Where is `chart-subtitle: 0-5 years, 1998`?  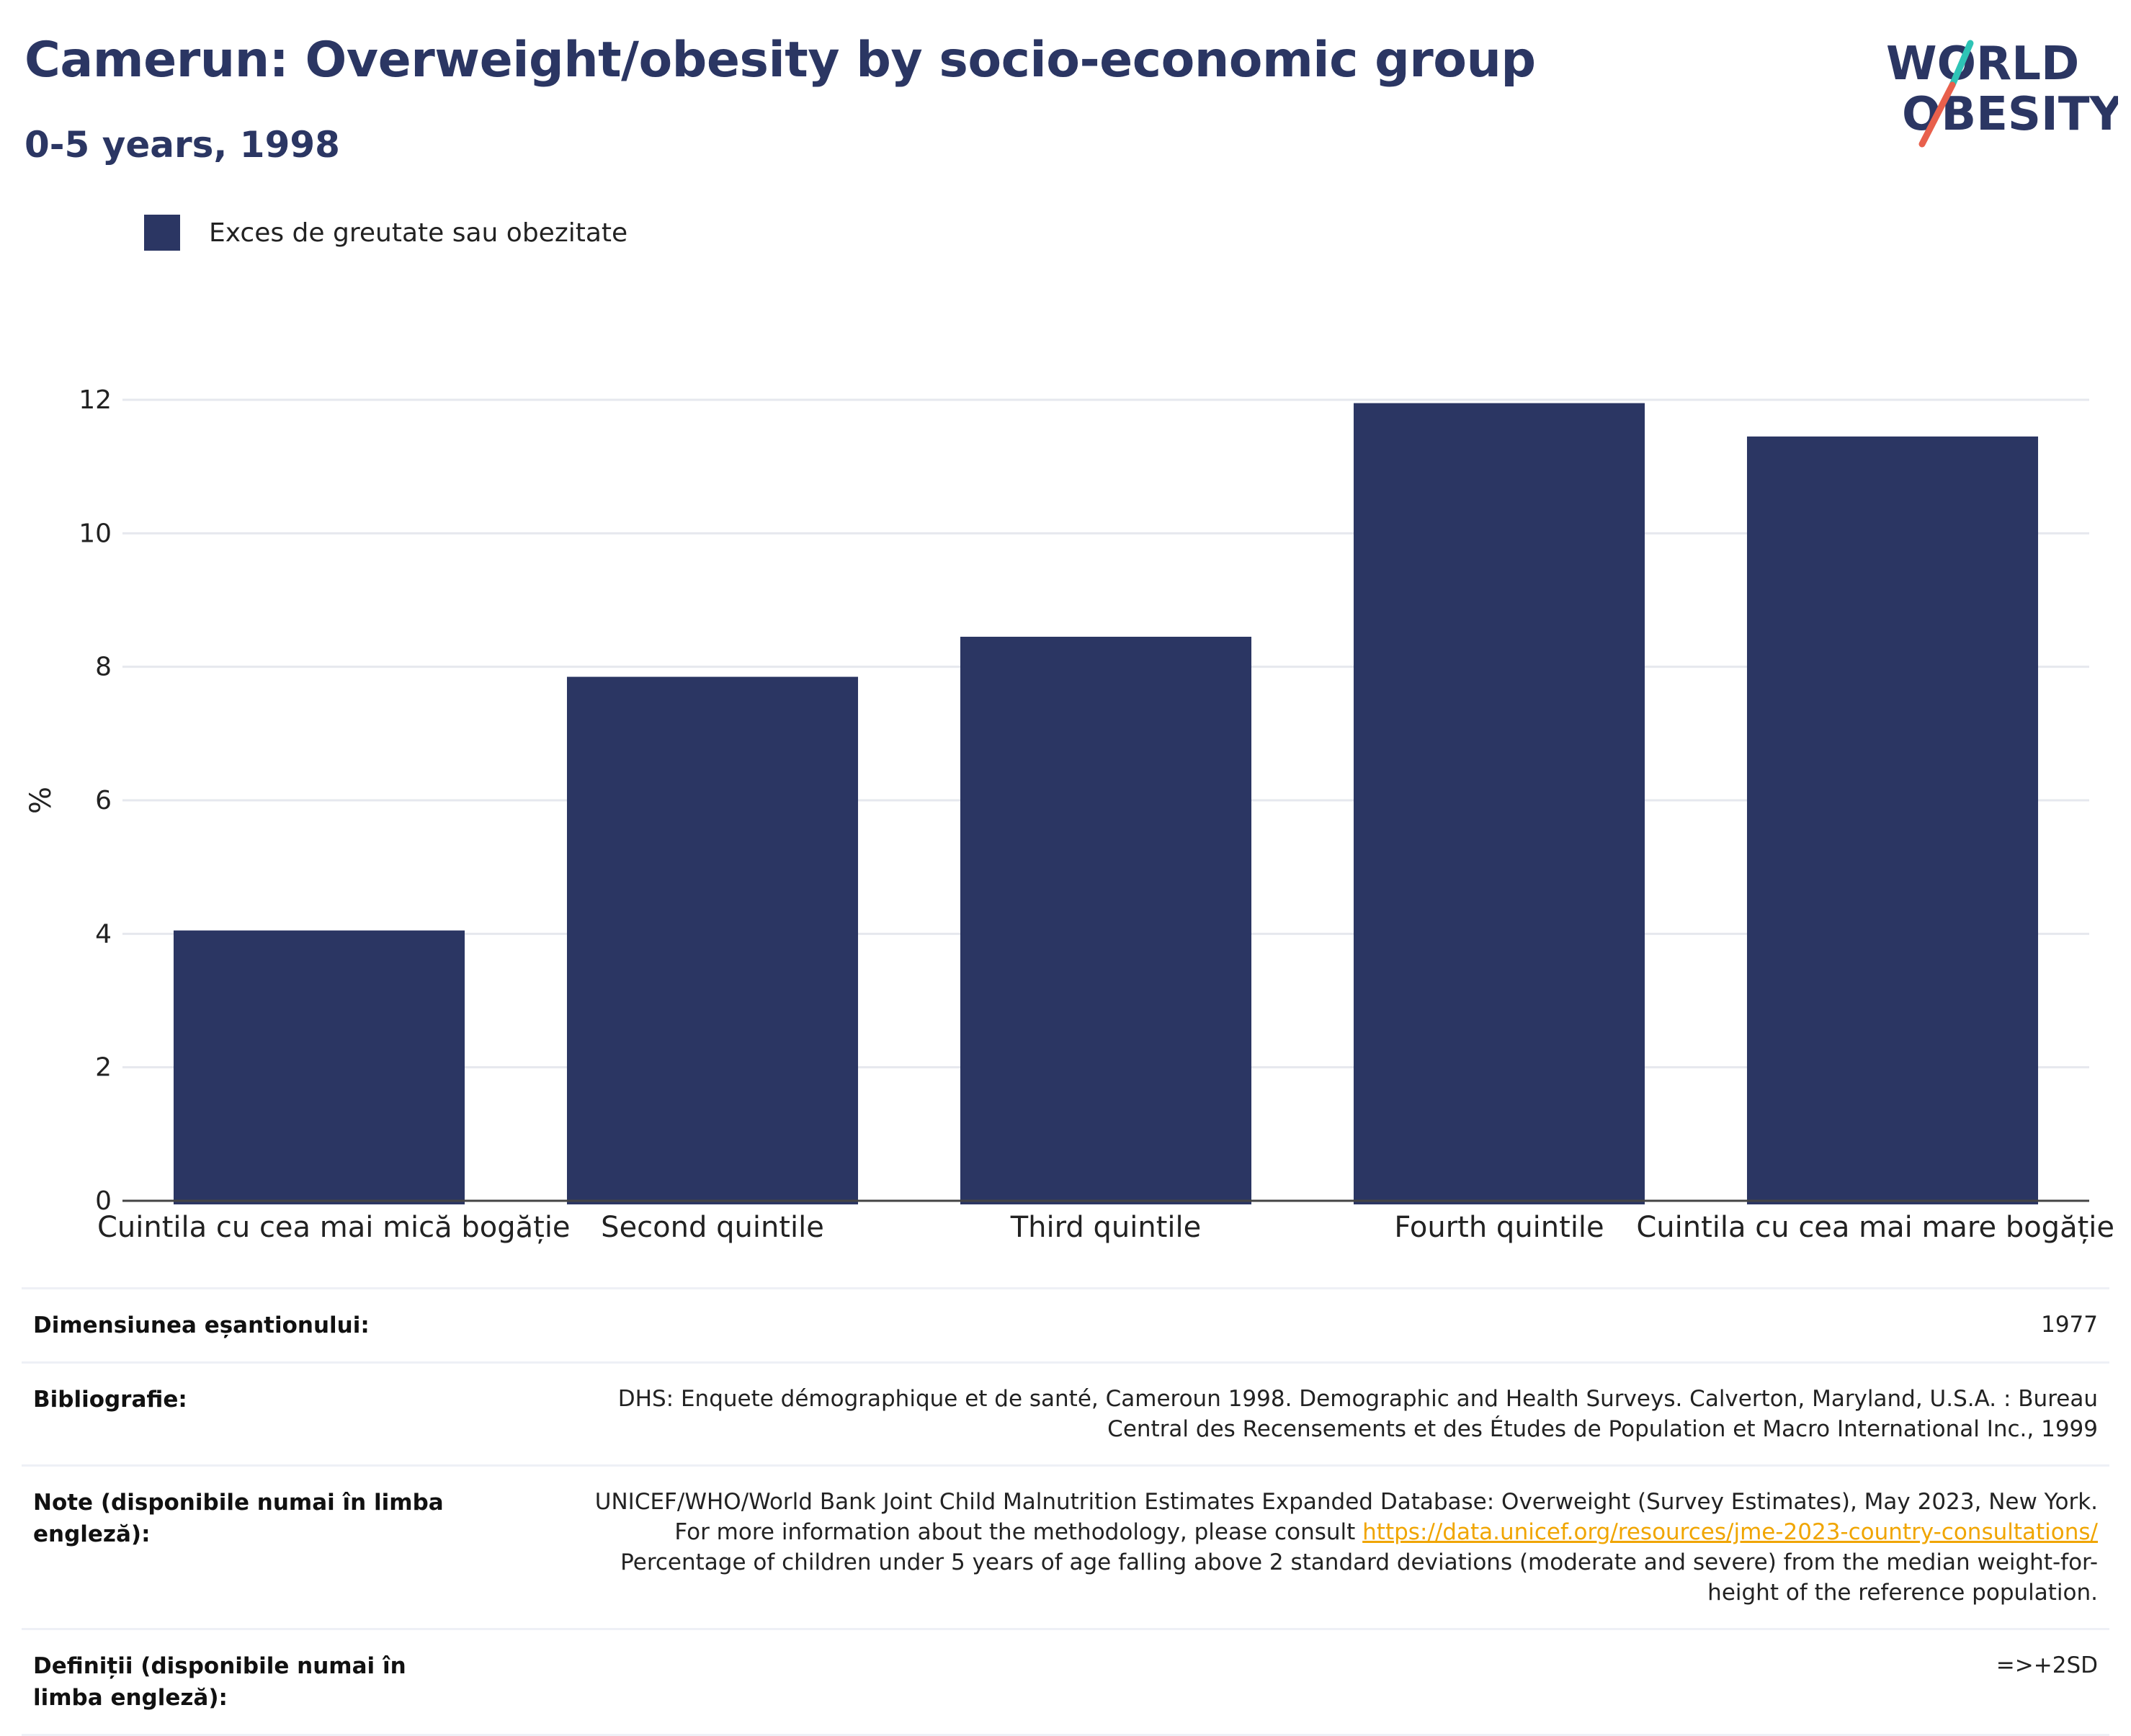 chart-subtitle: 0-5 years, 1998 is located at coordinates (182, 145).